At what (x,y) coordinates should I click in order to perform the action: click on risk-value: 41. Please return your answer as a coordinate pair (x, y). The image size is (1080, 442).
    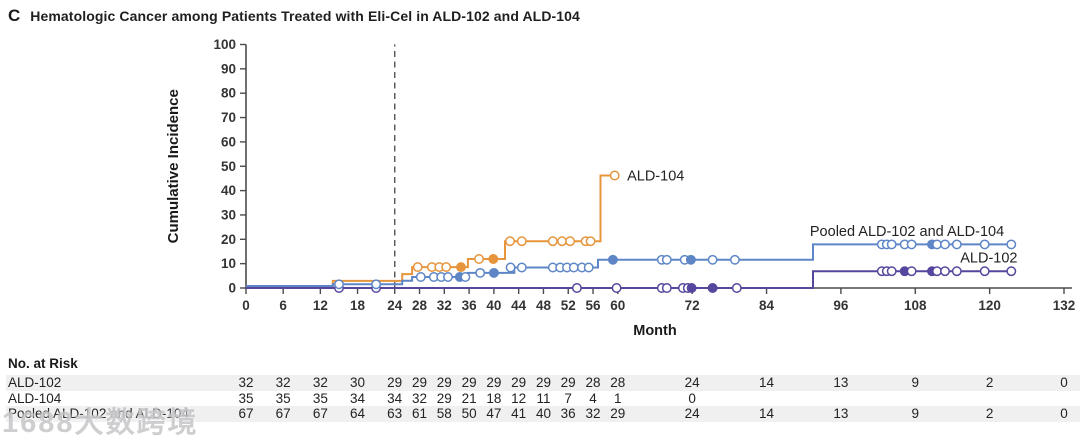
    Looking at the image, I should click on (519, 413).